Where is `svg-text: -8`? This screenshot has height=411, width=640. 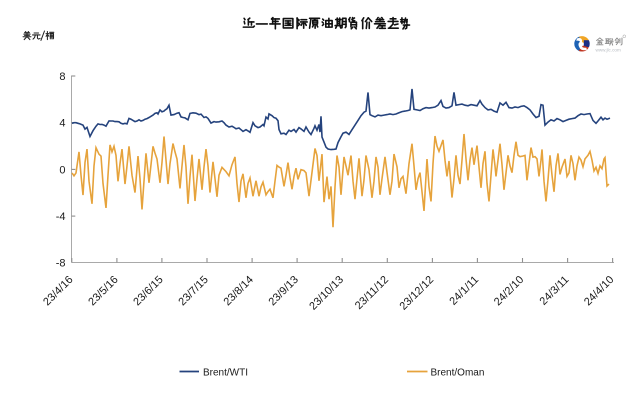 svg-text: -8 is located at coordinates (61, 264).